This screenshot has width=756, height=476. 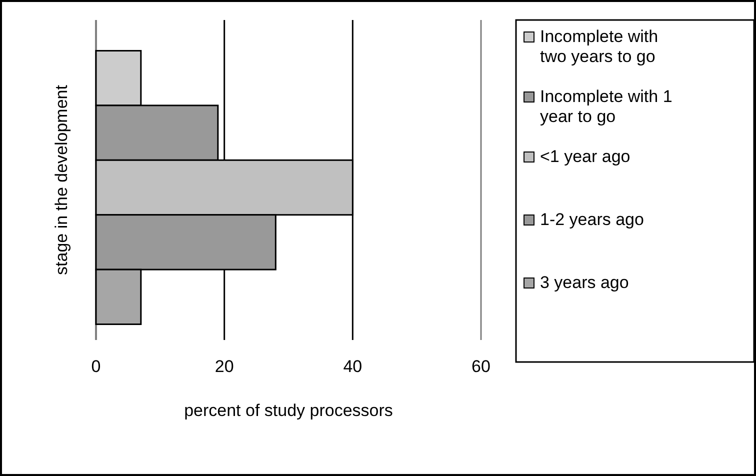 What do you see at coordinates (224, 366) in the screenshot?
I see `x-tick-label: 20` at bounding box center [224, 366].